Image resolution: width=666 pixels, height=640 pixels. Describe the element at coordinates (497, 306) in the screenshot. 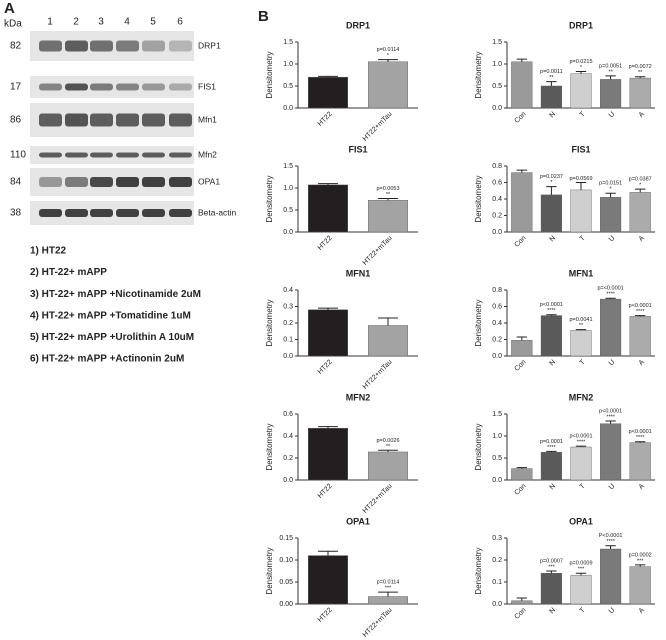

I see `y-tick-label: 0.6` at that location.